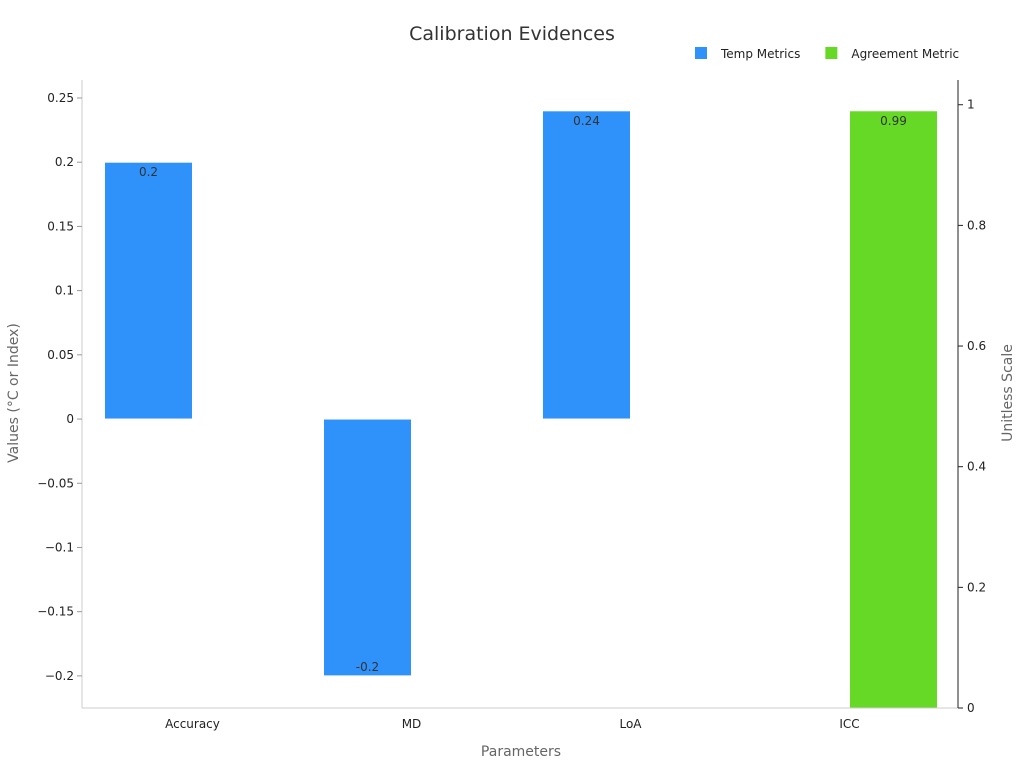 The width and height of the screenshot is (1024, 772). What do you see at coordinates (55, 612) in the screenshot?
I see `y-tick-label: −0.15` at bounding box center [55, 612].